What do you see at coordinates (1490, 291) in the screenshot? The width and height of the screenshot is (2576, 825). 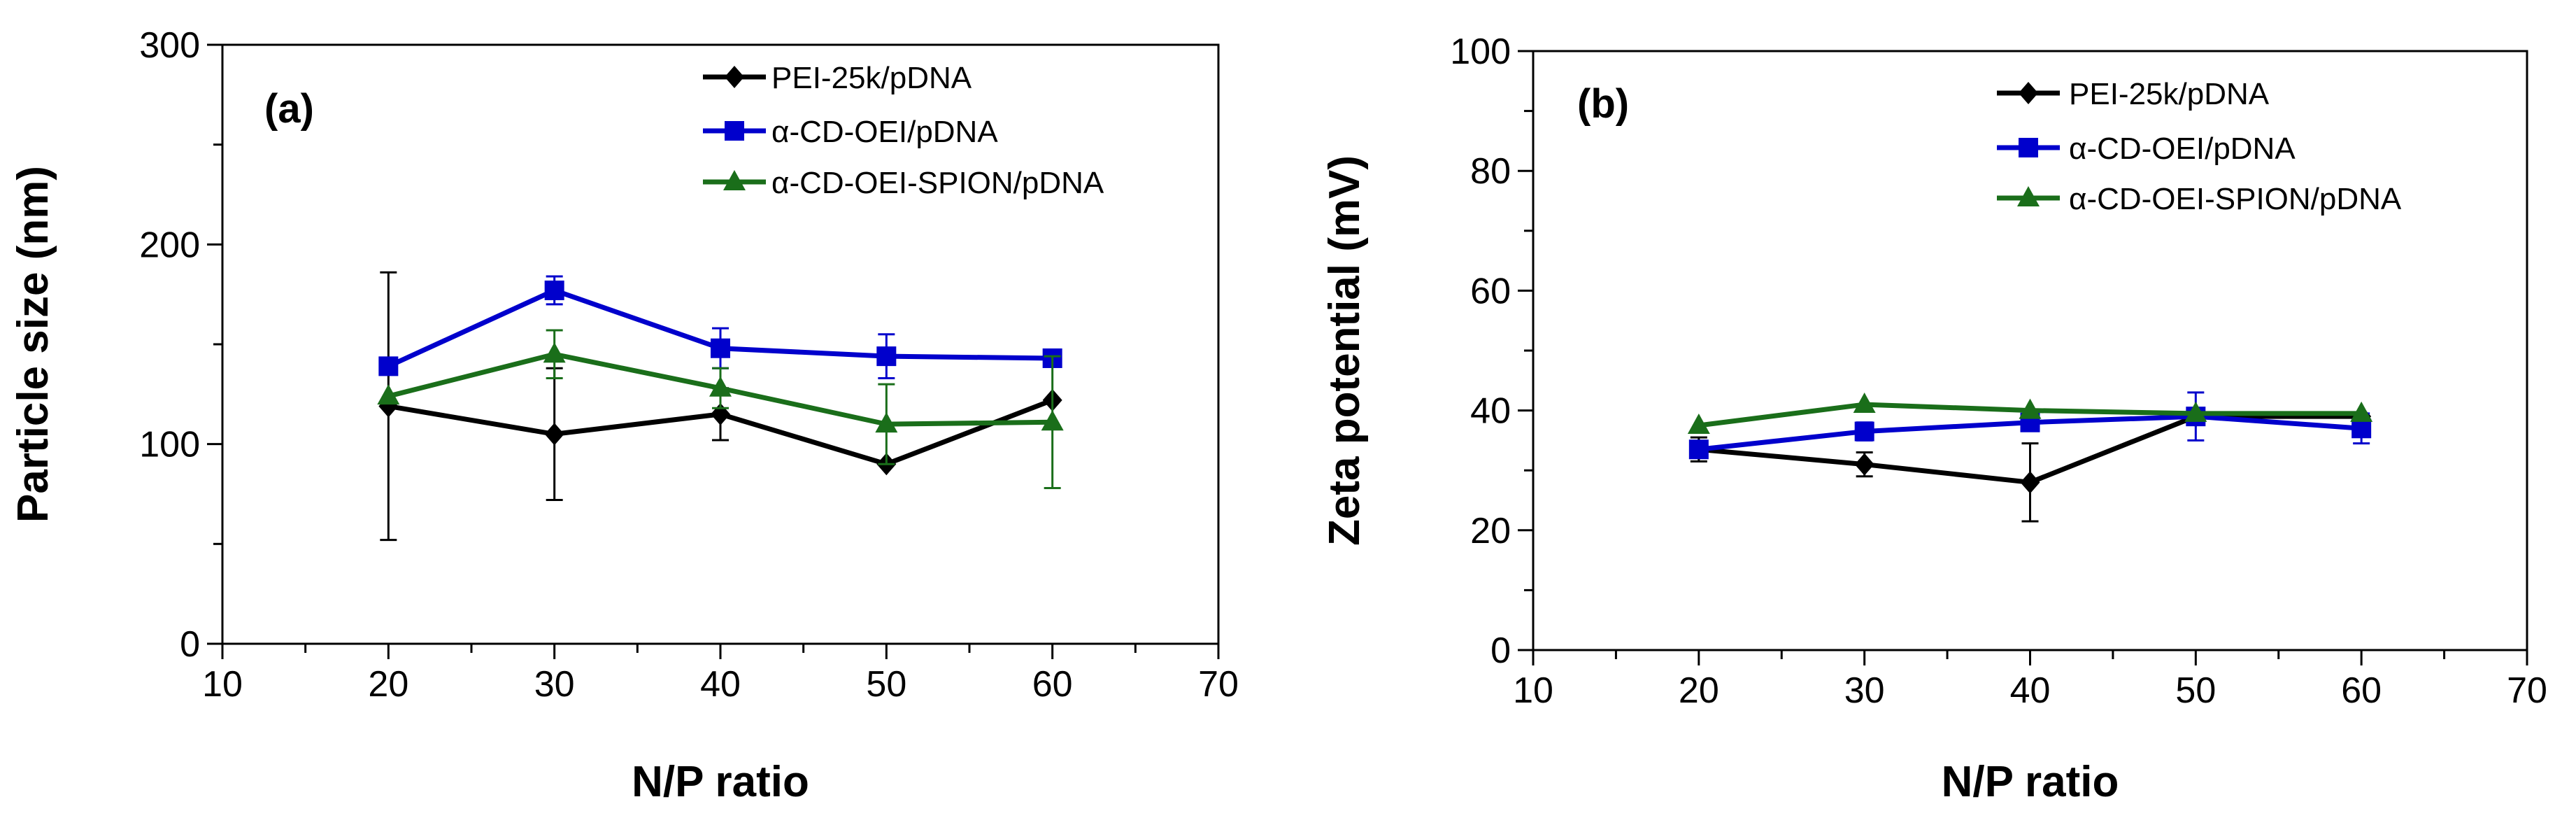 I see `y-tick-label: 60` at bounding box center [1490, 291].